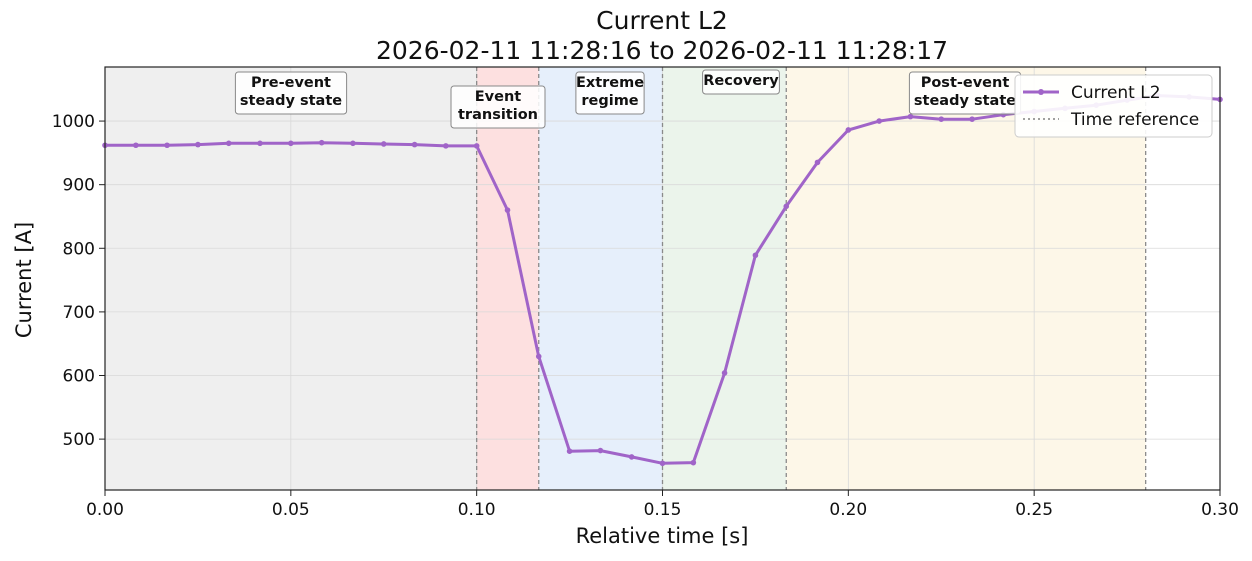 This screenshot has width=1252, height=561. What do you see at coordinates (848, 510) in the screenshot?
I see `x-tick-label-4: 0.20` at bounding box center [848, 510].